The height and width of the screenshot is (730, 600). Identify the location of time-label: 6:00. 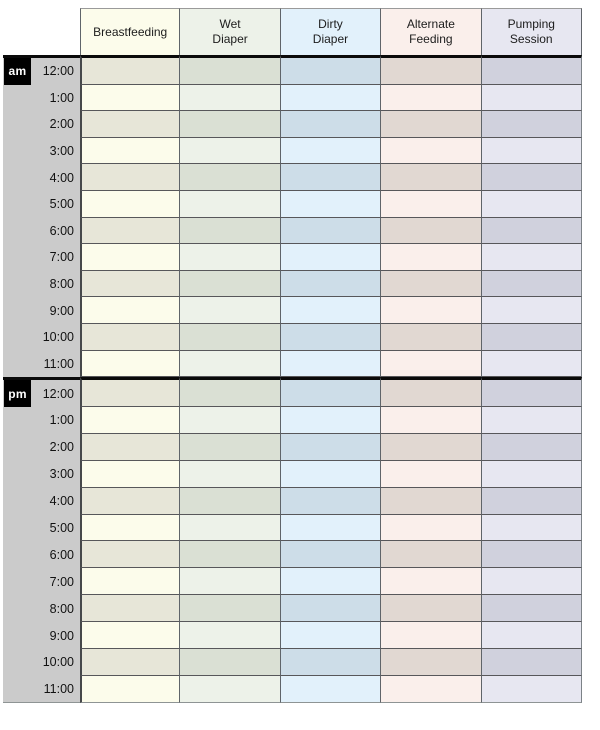
(61, 554).